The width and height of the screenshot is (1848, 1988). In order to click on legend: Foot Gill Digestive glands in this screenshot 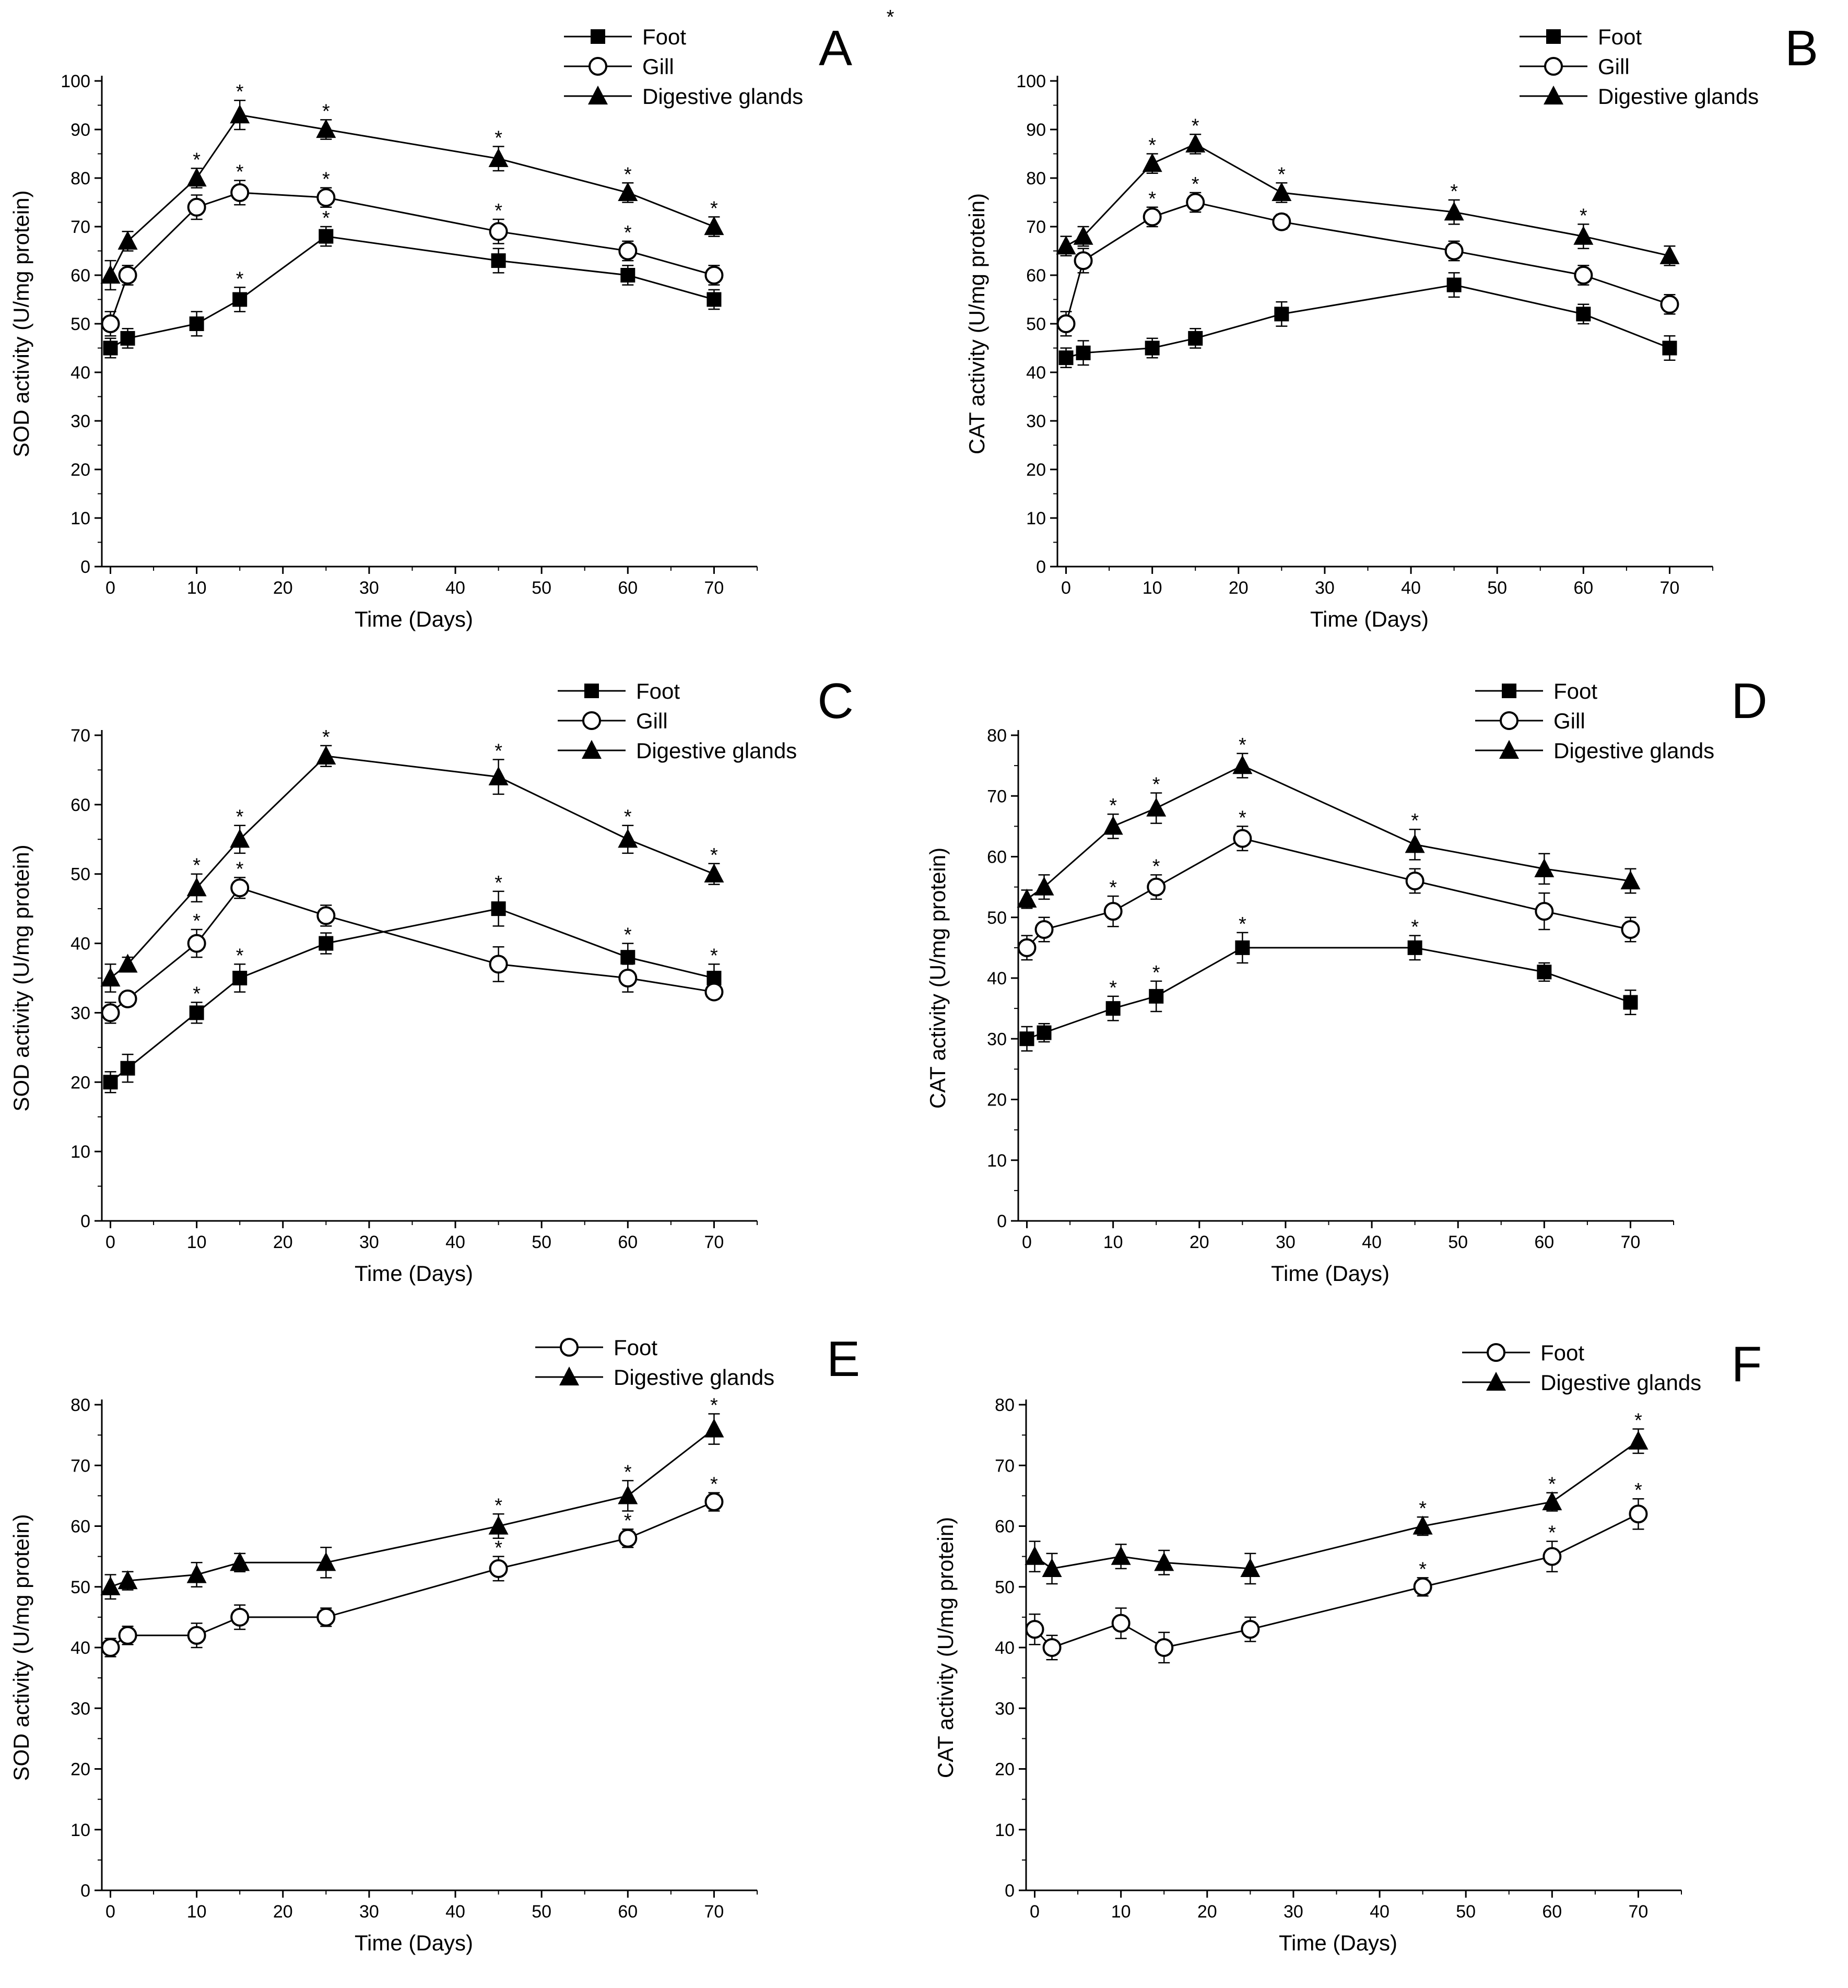, I will do `click(677, 721)`.